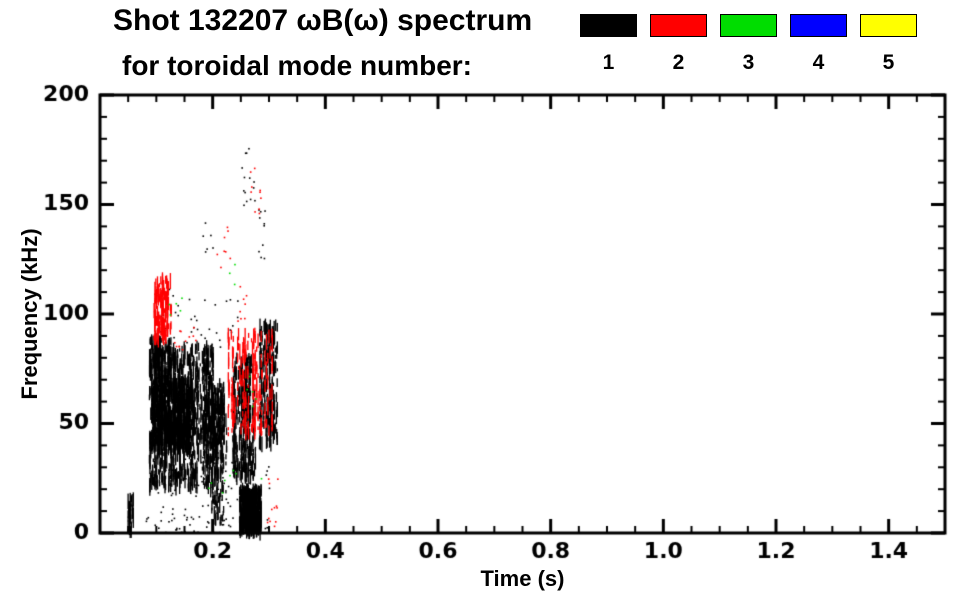 This screenshot has height=615, width=963. I want to click on legend-label: 4, so click(818, 62).